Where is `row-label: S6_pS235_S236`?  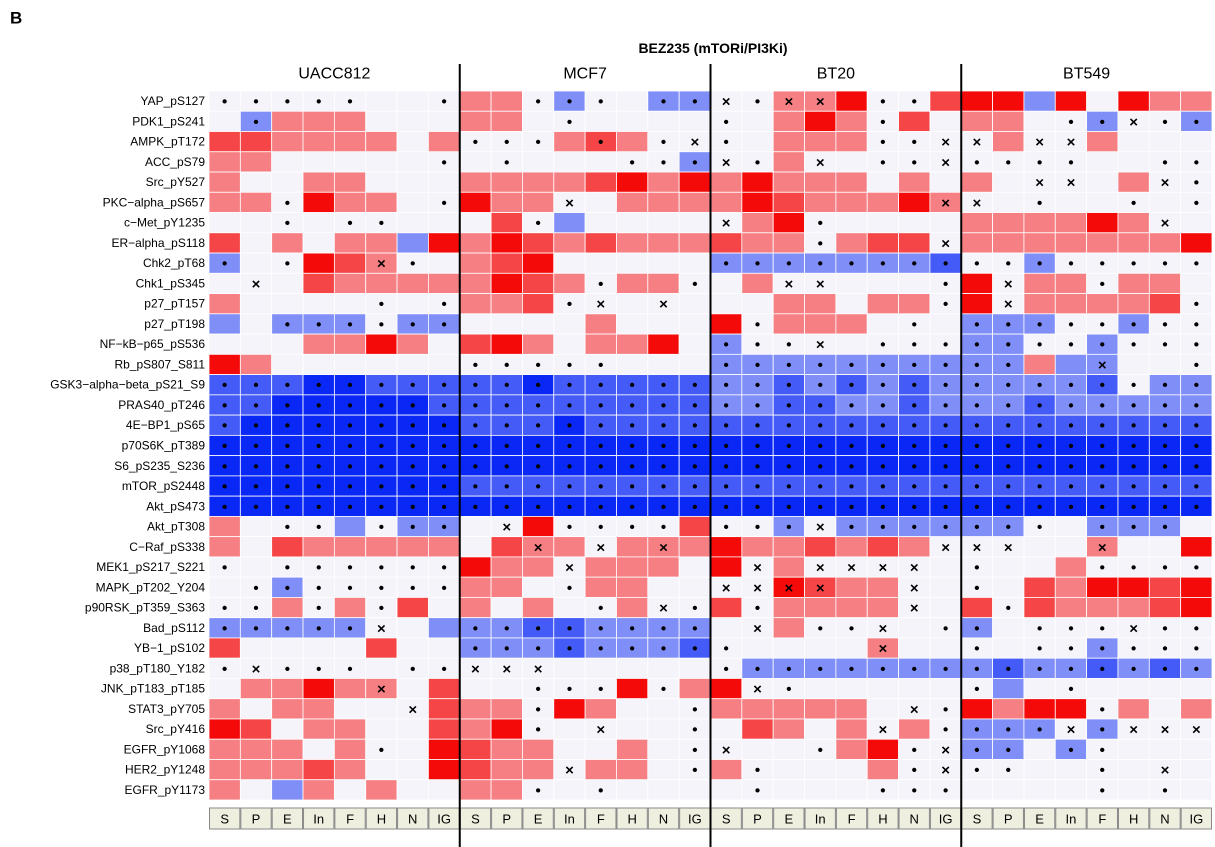
row-label: S6_pS235_S236 is located at coordinates (159, 466).